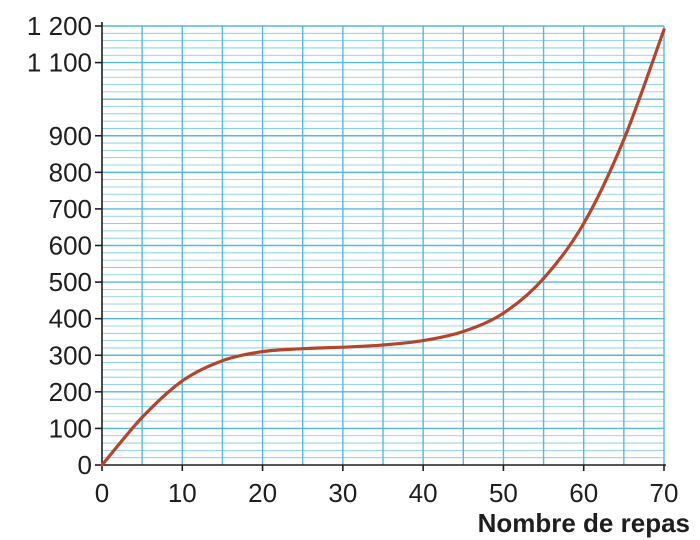 Image resolution: width=700 pixels, height=540 pixels. What do you see at coordinates (342, 493) in the screenshot?
I see `x-tick-label: 30` at bounding box center [342, 493].